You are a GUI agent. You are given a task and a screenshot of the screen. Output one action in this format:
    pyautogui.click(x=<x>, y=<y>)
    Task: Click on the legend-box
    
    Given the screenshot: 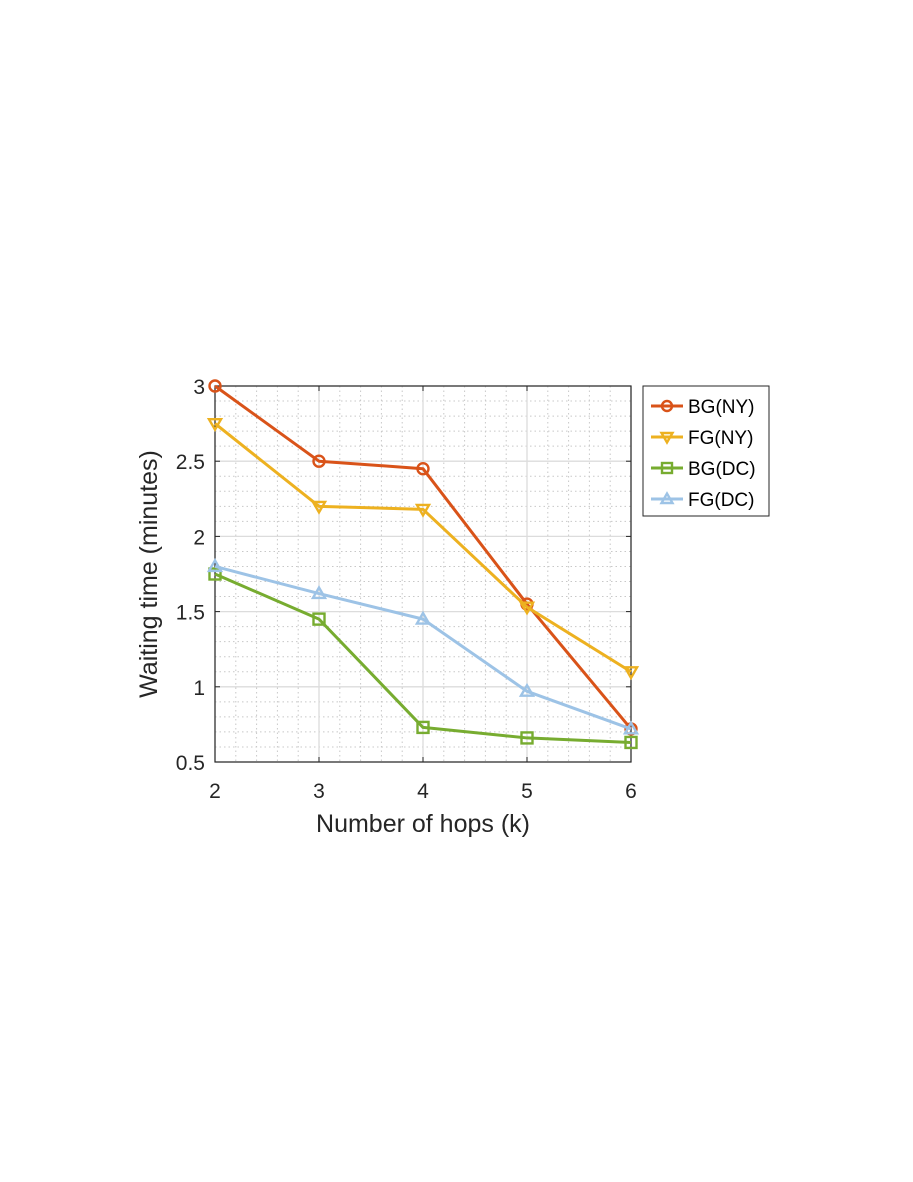 What is the action you would take?
    pyautogui.click(x=706, y=451)
    